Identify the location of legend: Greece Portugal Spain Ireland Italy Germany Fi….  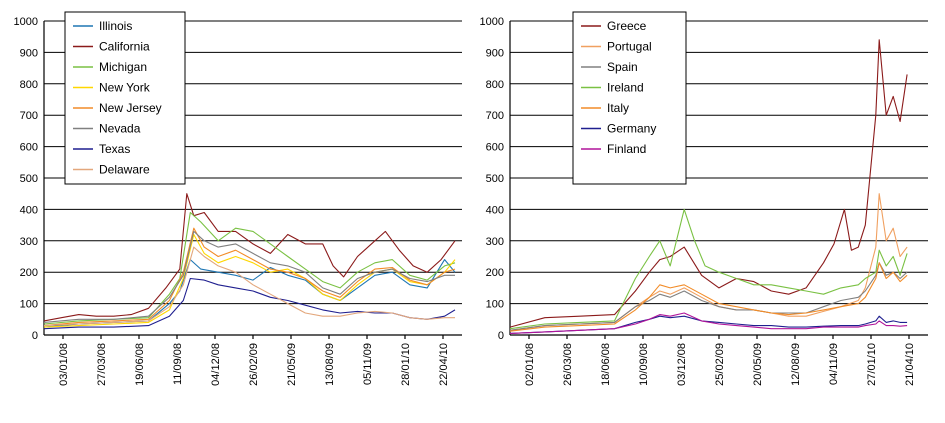
(629, 98).